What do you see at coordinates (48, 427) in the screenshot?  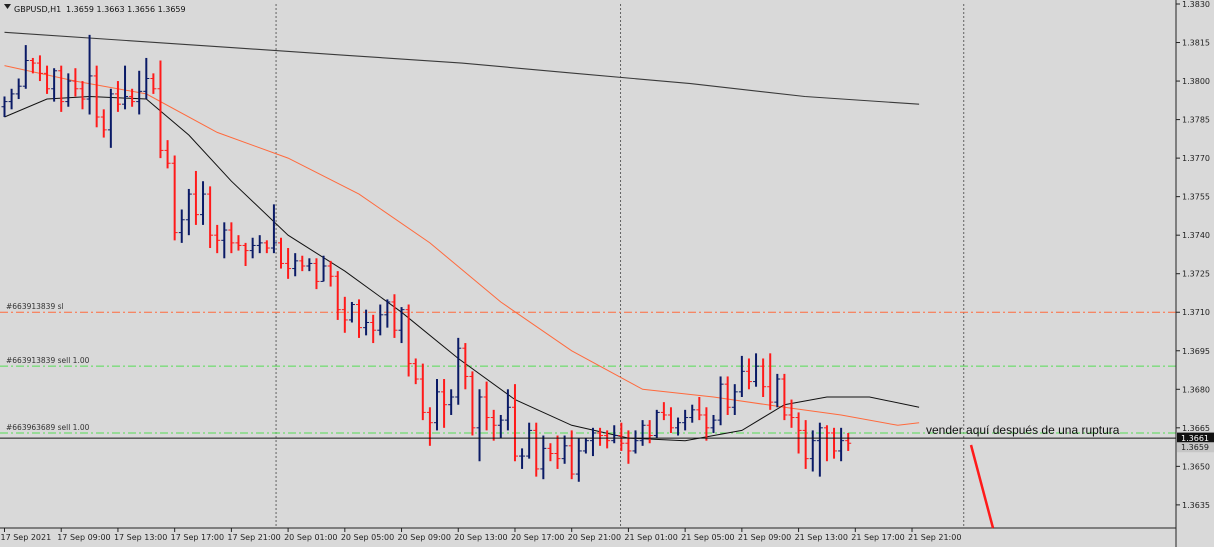 I see `order-label: #663963689 sell 1.00` at bounding box center [48, 427].